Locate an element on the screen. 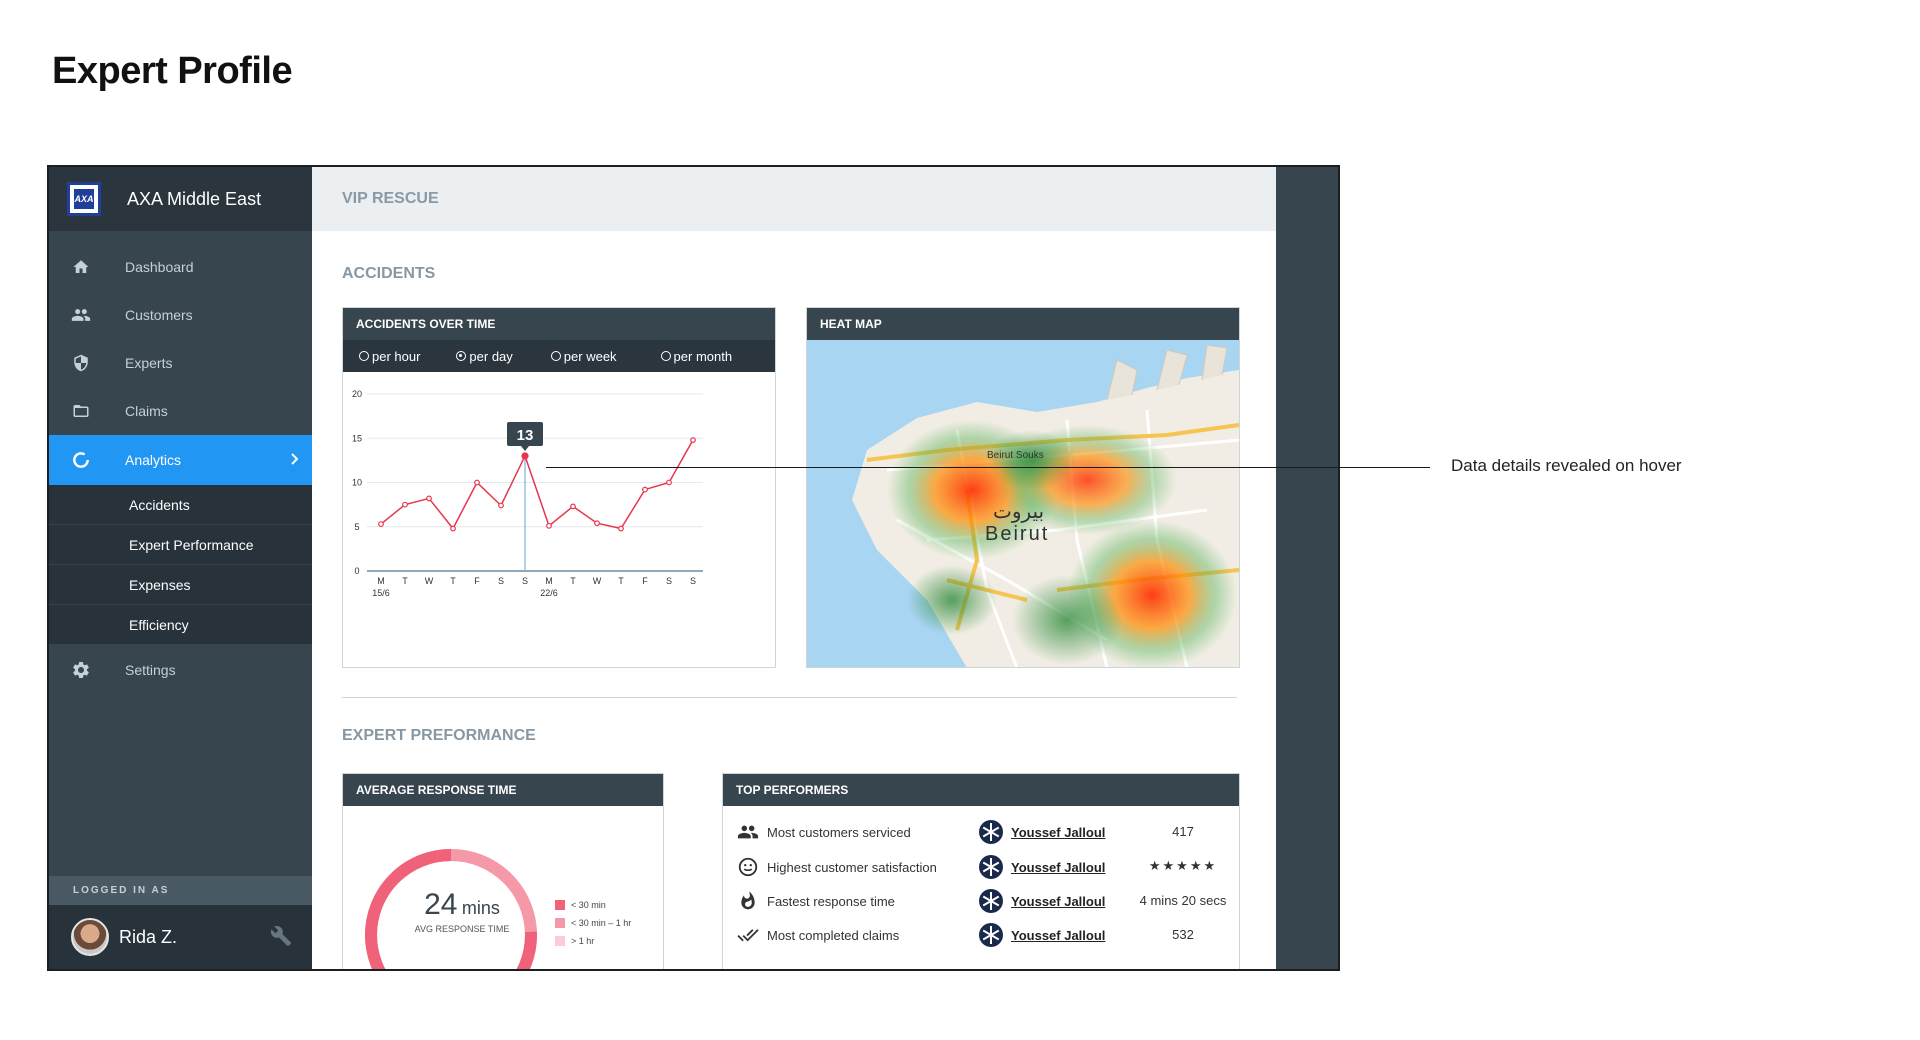 This screenshot has height=1040, width=1920. sidebar-item-claims: Claims is located at coordinates (180, 411).